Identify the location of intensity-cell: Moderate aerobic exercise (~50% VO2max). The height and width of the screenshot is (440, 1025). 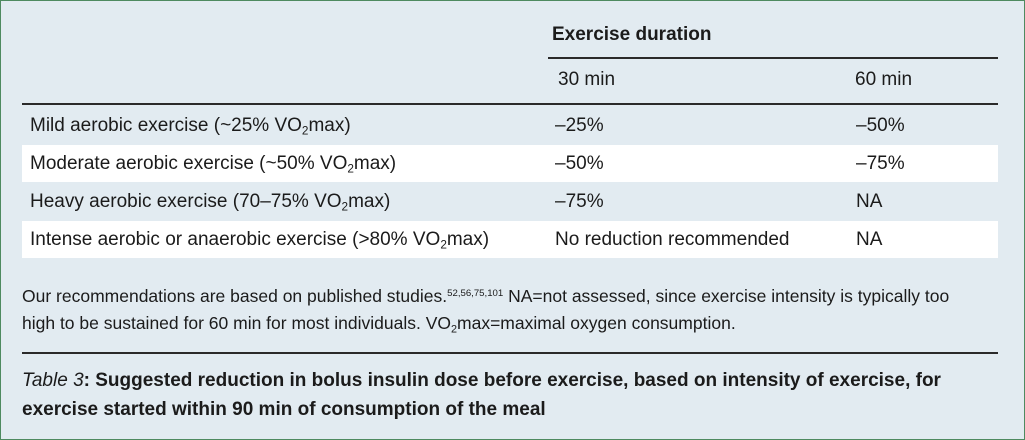
(213, 163).